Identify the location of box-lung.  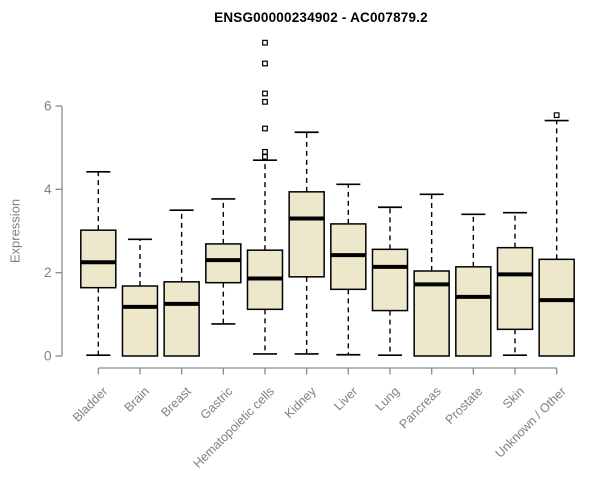
(390, 280).